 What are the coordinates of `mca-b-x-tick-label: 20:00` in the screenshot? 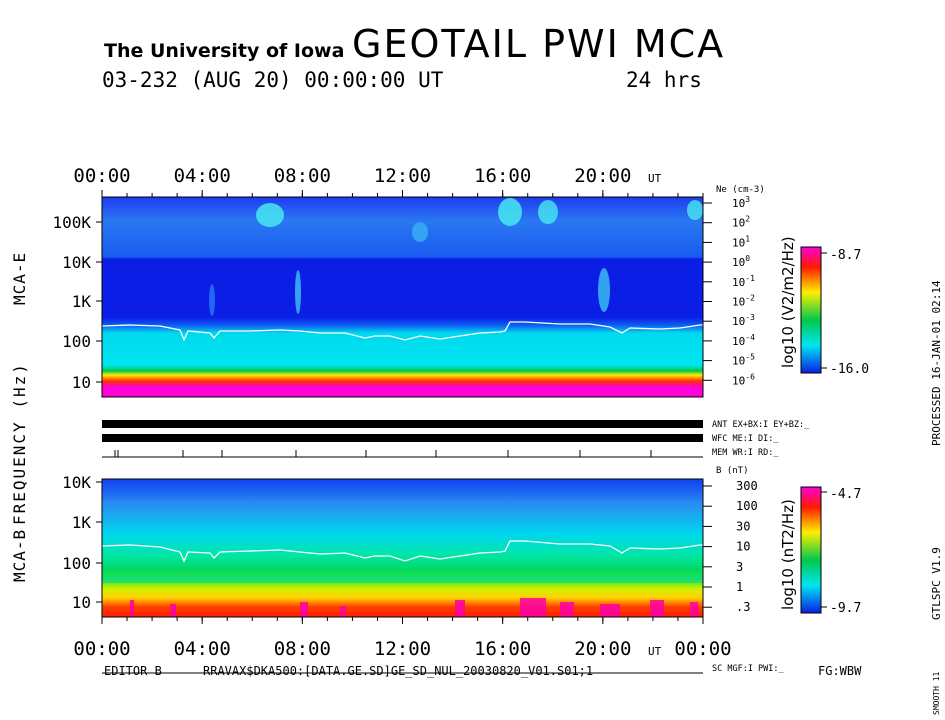 It's located at (602, 649).